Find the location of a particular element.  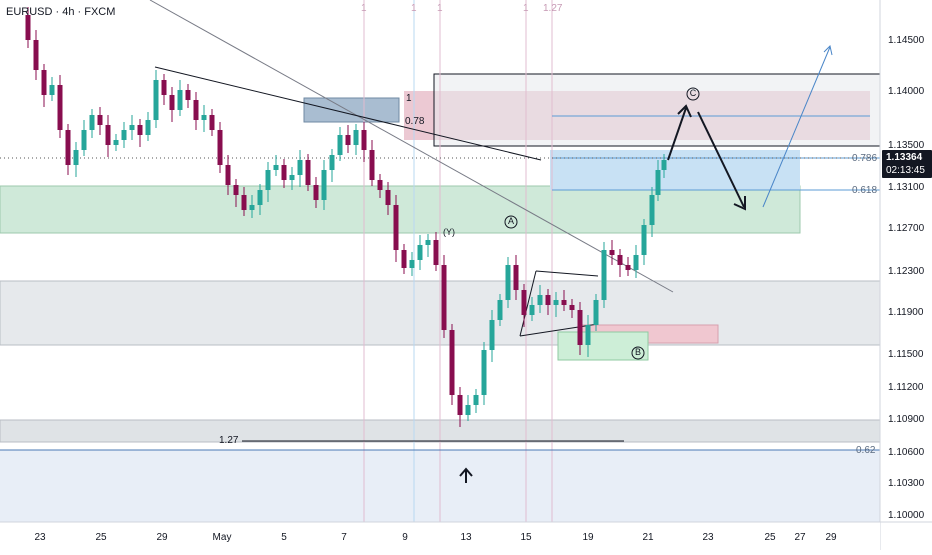

price-tick: 1.10600 is located at coordinates (906, 452).